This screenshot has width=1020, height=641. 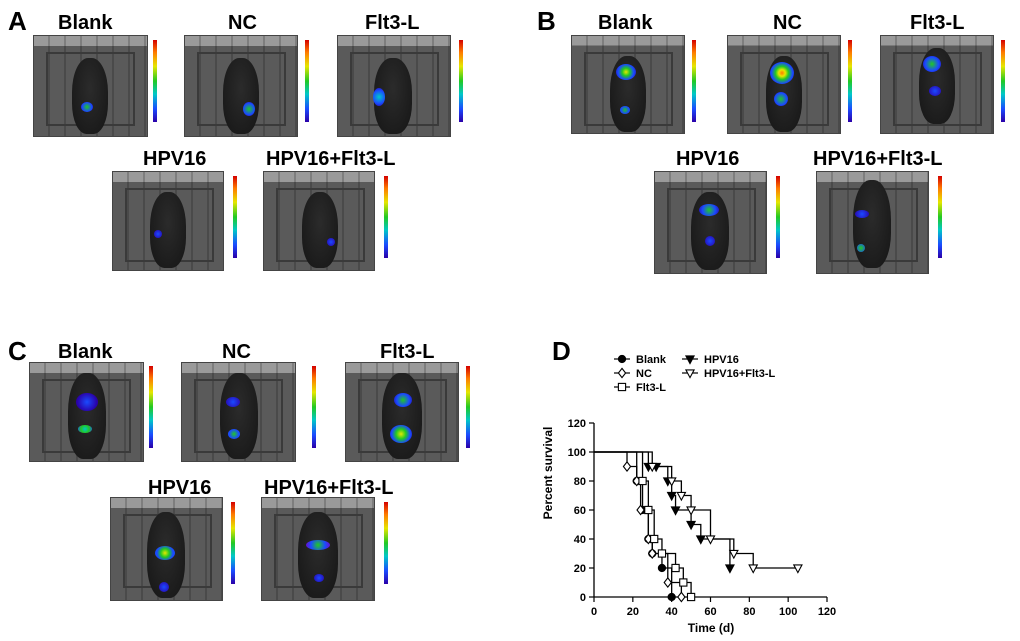 What do you see at coordinates (878, 159) in the screenshot?
I see `title-b-hpv16-flt3l: HPV16+Flt3-L` at bounding box center [878, 159].